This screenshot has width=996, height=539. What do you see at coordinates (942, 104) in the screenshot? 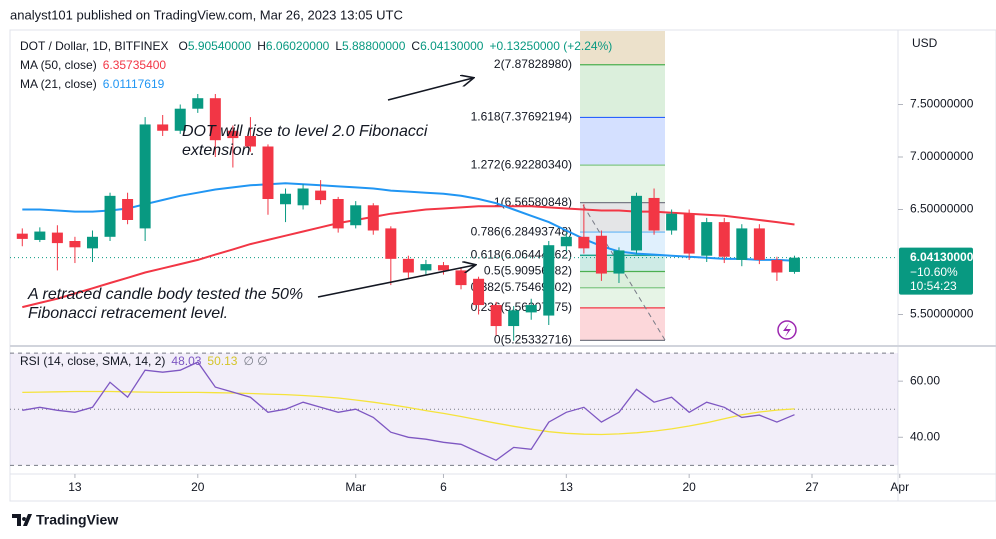
I see `y-tick-label: 7.50000000` at bounding box center [942, 104].